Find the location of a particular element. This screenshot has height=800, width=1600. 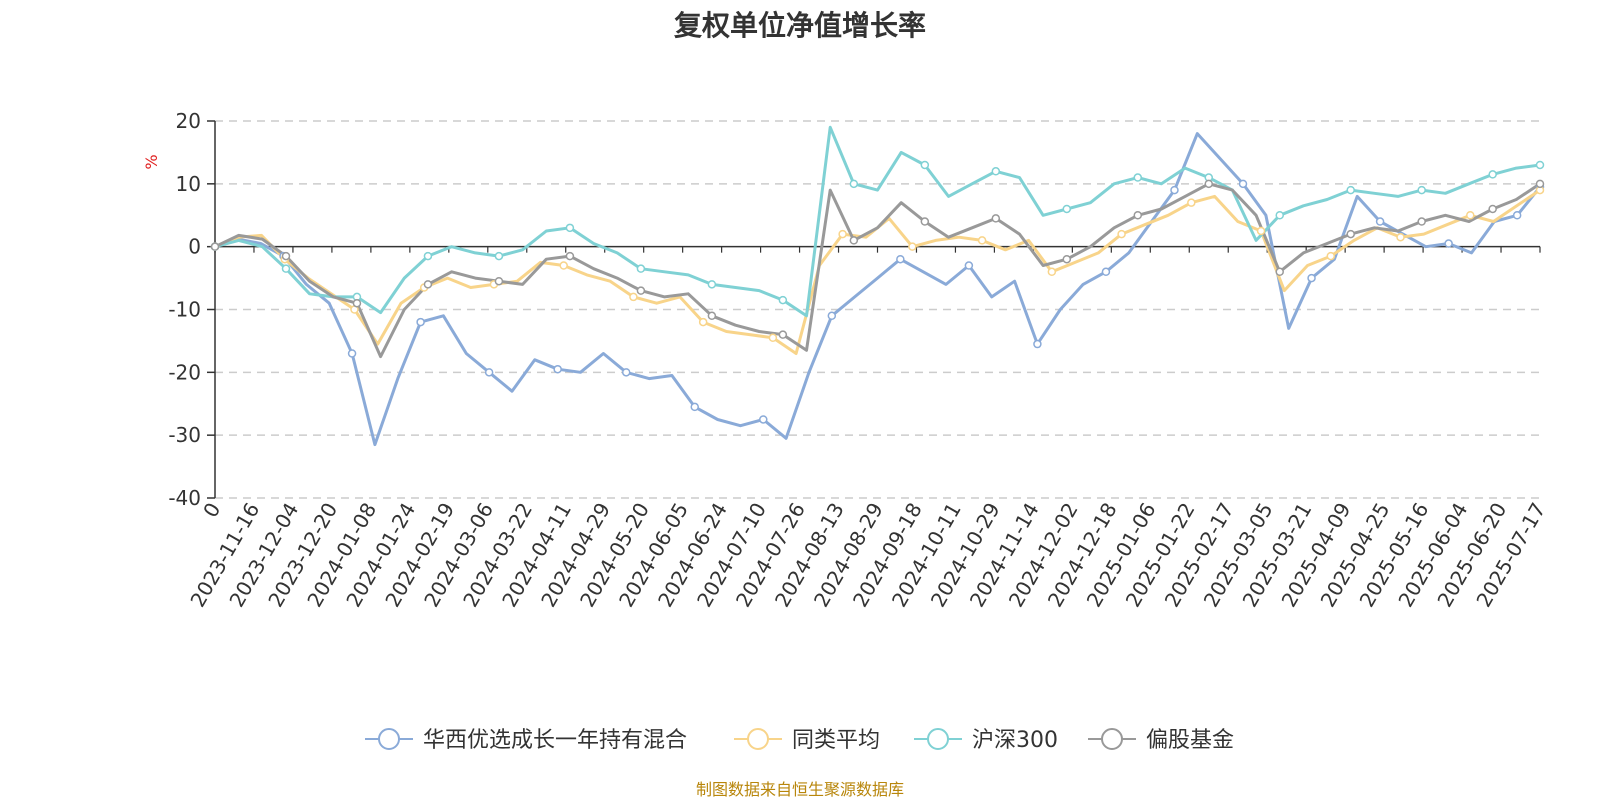

x-tick-label: 0 is located at coordinates (211, 510).